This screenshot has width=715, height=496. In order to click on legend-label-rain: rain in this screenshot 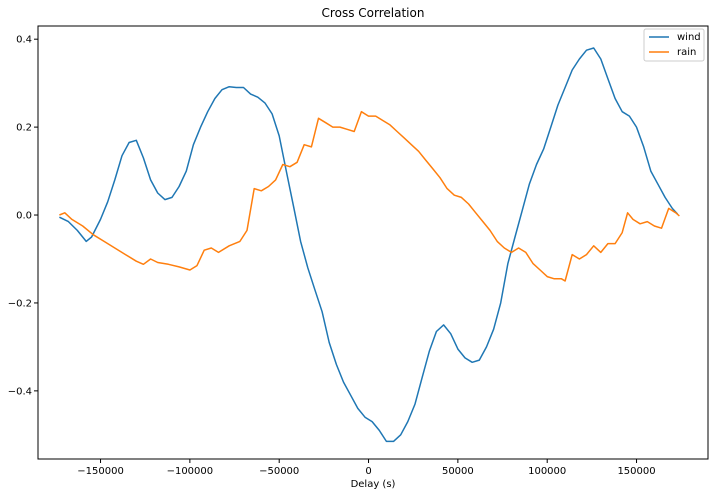, I will do `click(686, 52)`.